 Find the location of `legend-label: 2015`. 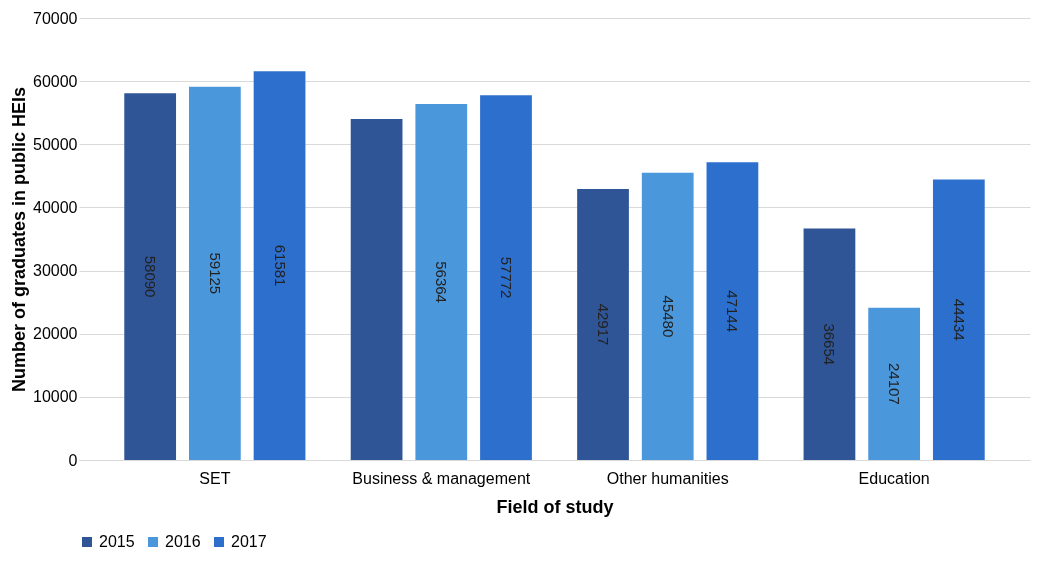

legend-label: 2015 is located at coordinates (117, 541).